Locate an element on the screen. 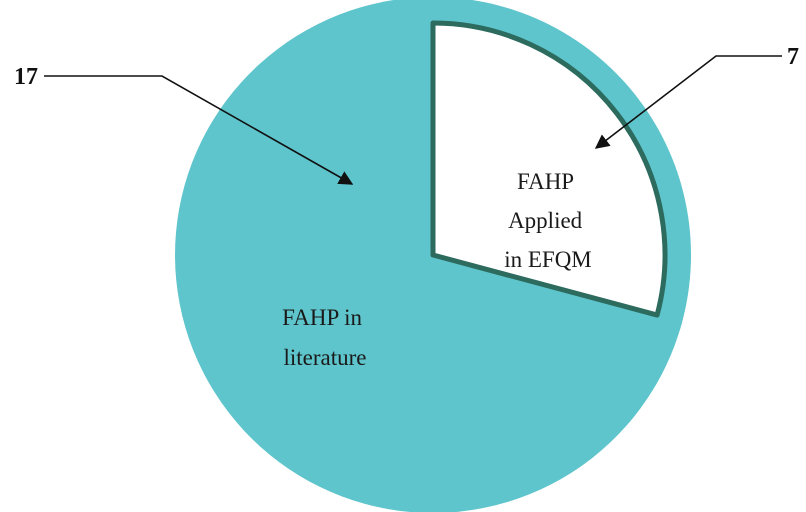 The image size is (806, 512). slice-label-line: FAHP in is located at coordinates (322, 317).